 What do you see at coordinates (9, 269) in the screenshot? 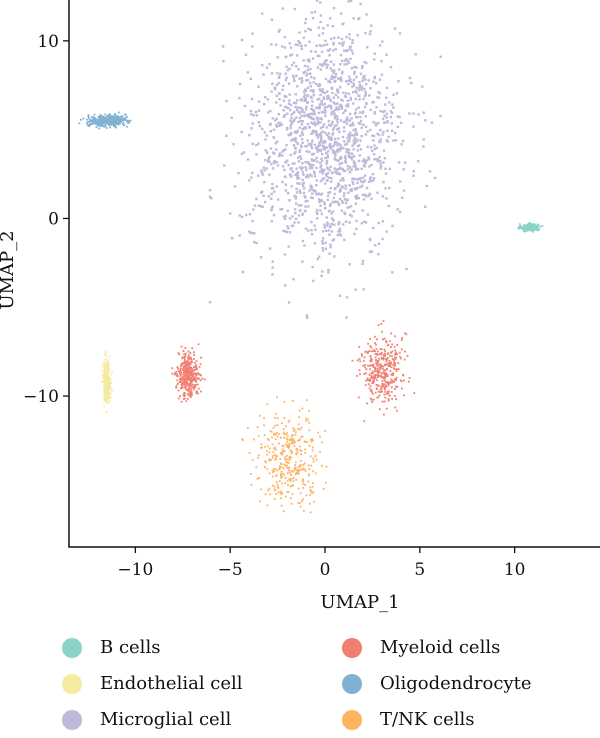
I see `y-axis-title: UMAP_2` at bounding box center [9, 269].